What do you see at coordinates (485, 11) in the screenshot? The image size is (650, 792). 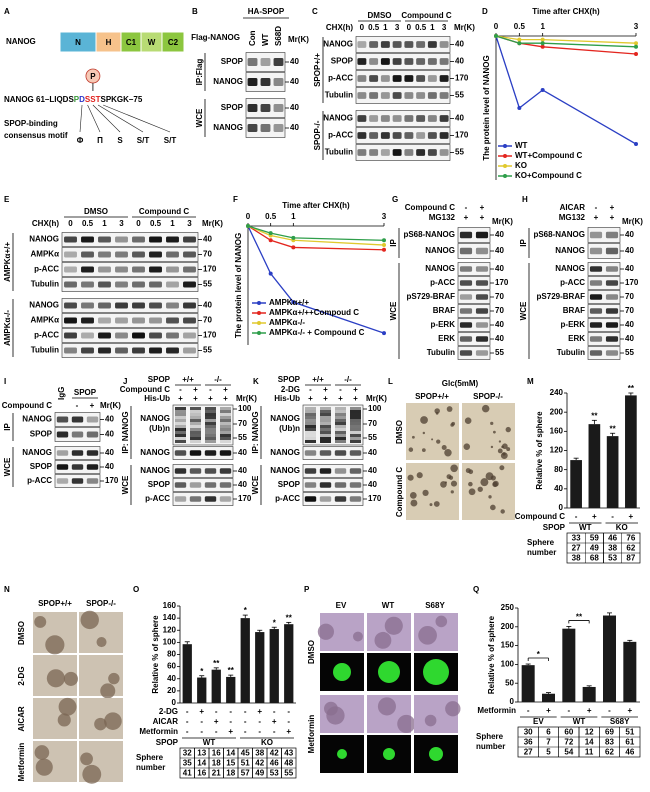 I see `panel-letter: D` at bounding box center [485, 11].